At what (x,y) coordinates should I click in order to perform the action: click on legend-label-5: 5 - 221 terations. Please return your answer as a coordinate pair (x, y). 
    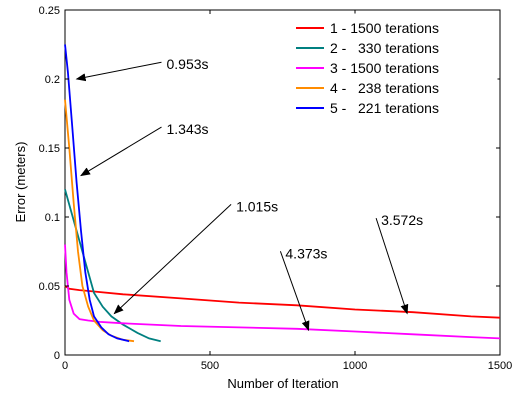
    Looking at the image, I should click on (384, 108).